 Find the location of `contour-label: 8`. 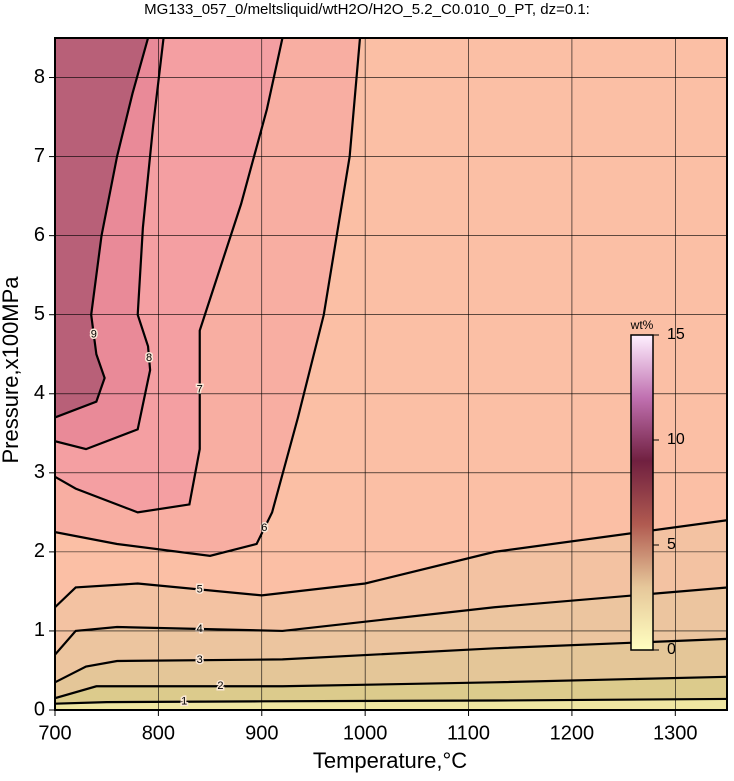

contour-label: 8 is located at coordinates (149, 358).